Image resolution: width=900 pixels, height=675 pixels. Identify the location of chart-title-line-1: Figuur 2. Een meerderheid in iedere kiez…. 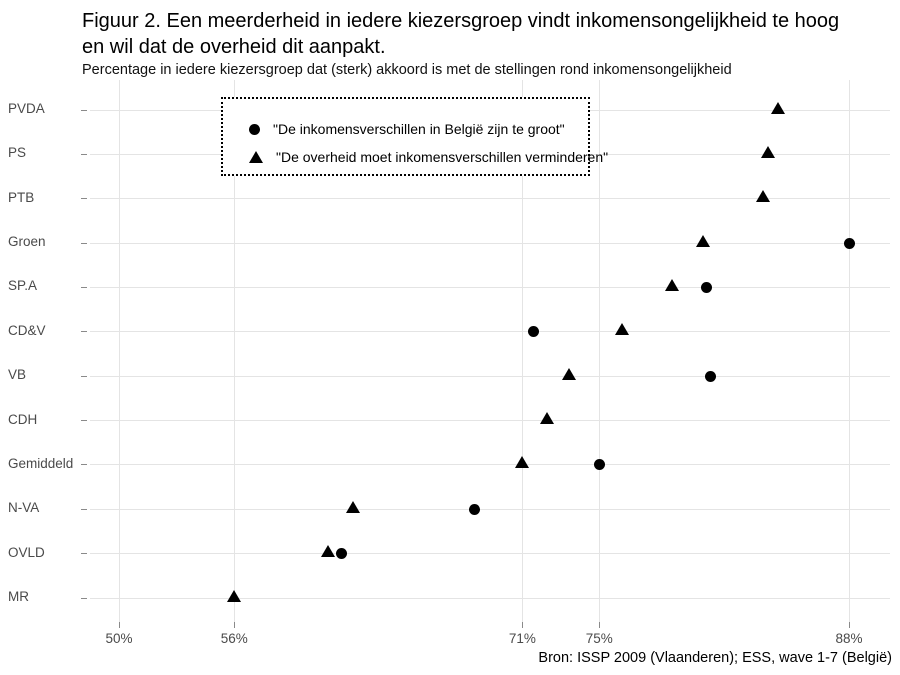
(461, 21).